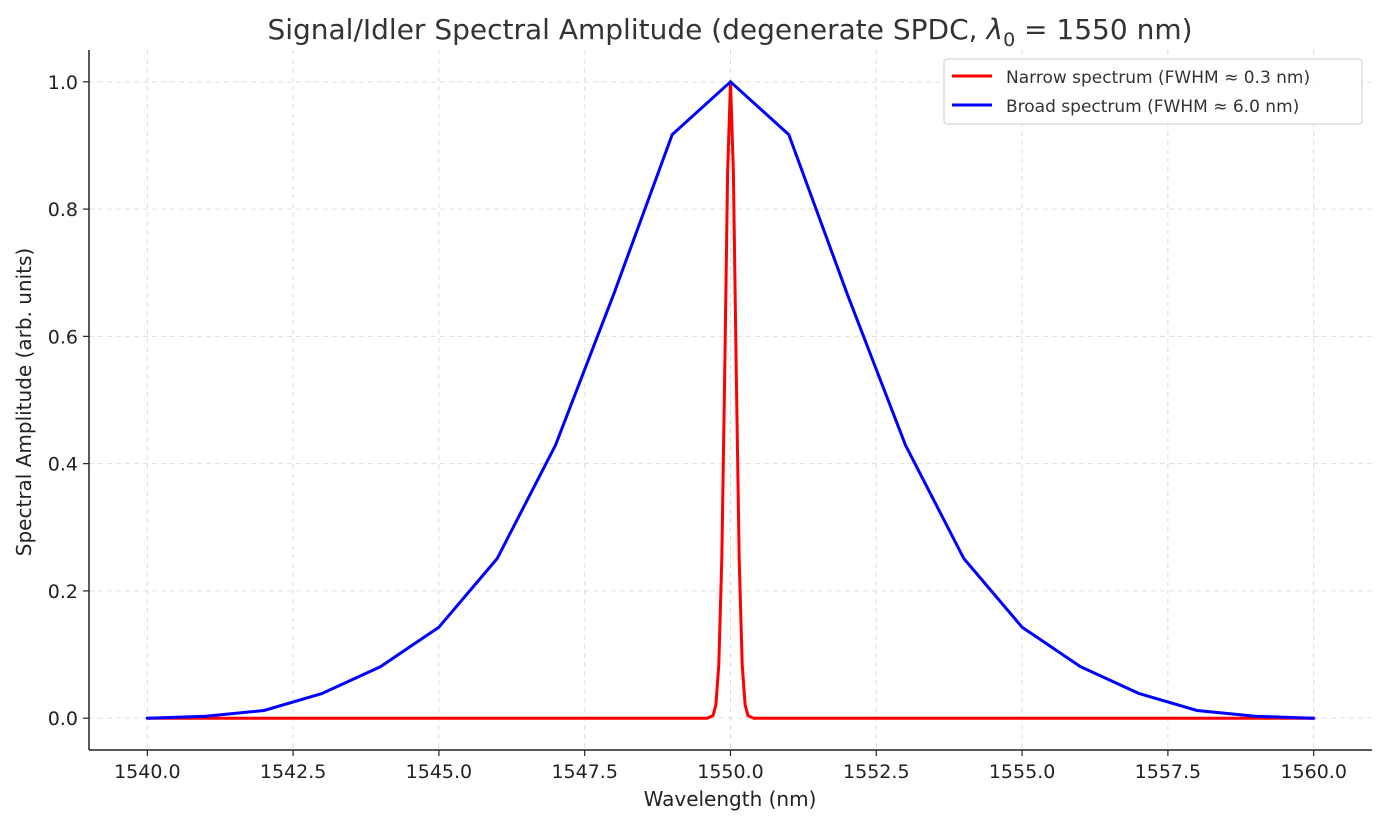 The image size is (1385, 825). I want to click on x-tick-label: 1560.0, so click(1313, 772).